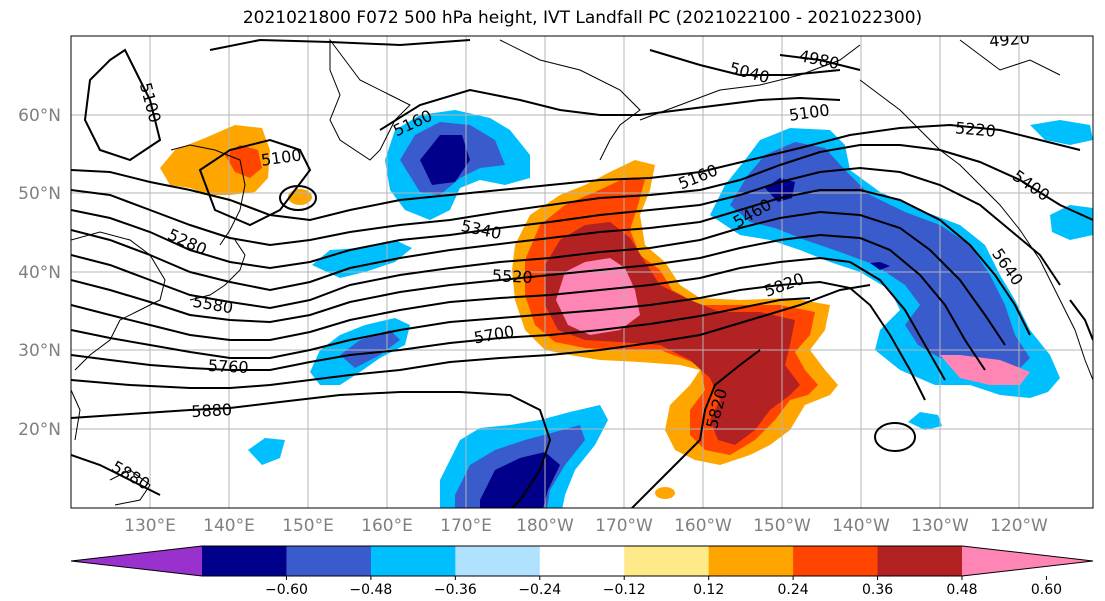 Image resolution: width=1105 pixels, height=601 pixels. What do you see at coordinates (39, 430) in the screenshot?
I see `lat-label: 20°N` at bounding box center [39, 430].